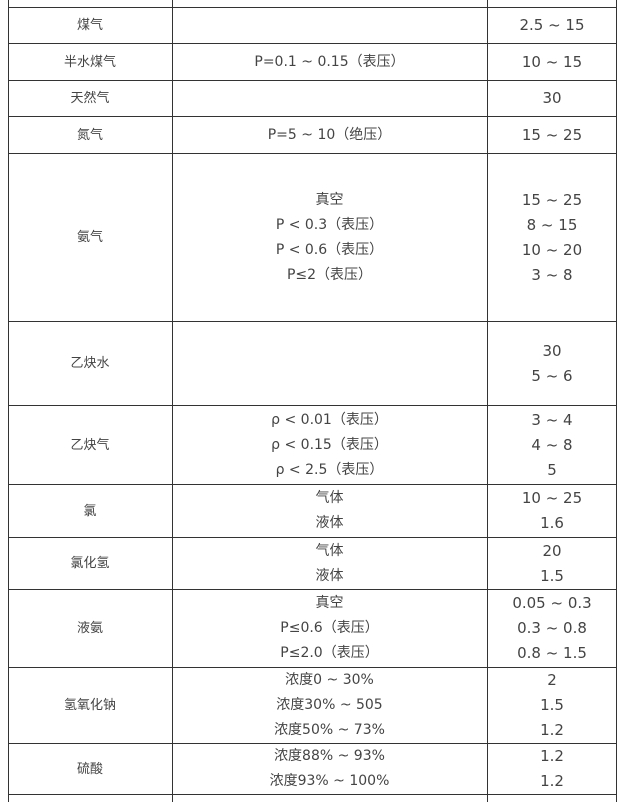  I want to click on condition-cell: 浓度0 ~ 30% 浓度30% ~ 505 浓度50% ~ 73%, so click(329, 705).